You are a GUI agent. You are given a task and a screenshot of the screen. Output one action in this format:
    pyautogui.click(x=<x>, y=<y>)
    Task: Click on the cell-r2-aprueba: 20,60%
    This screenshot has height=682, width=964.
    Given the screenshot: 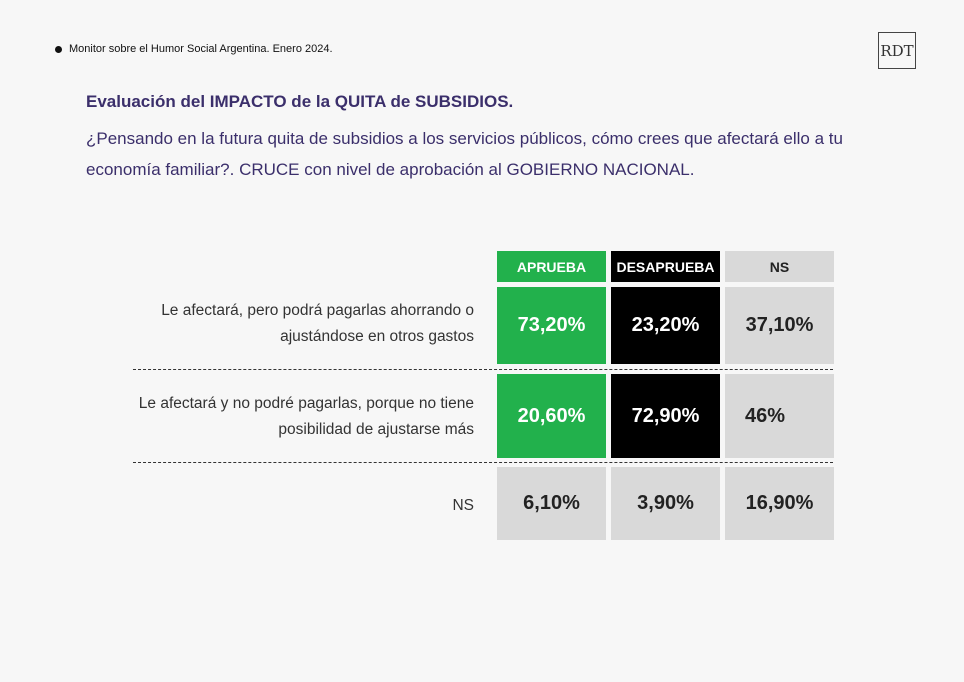 What is the action you would take?
    pyautogui.click(x=551, y=416)
    